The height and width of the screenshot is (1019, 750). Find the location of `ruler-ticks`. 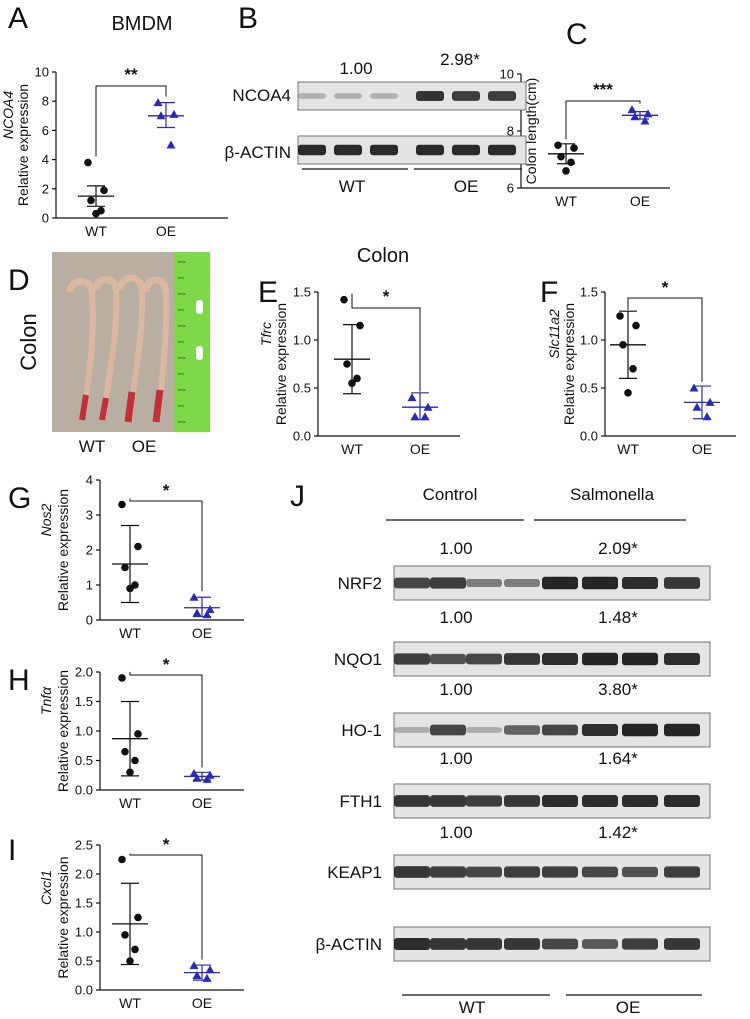

ruler-ticks is located at coordinates (190, 342).